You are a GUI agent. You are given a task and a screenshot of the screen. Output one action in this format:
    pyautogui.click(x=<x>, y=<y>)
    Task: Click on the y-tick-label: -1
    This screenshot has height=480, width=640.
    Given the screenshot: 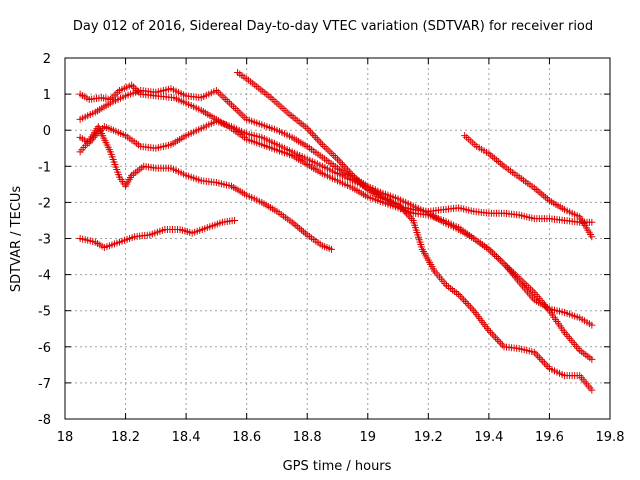 What is the action you would take?
    pyautogui.click(x=44, y=167)
    